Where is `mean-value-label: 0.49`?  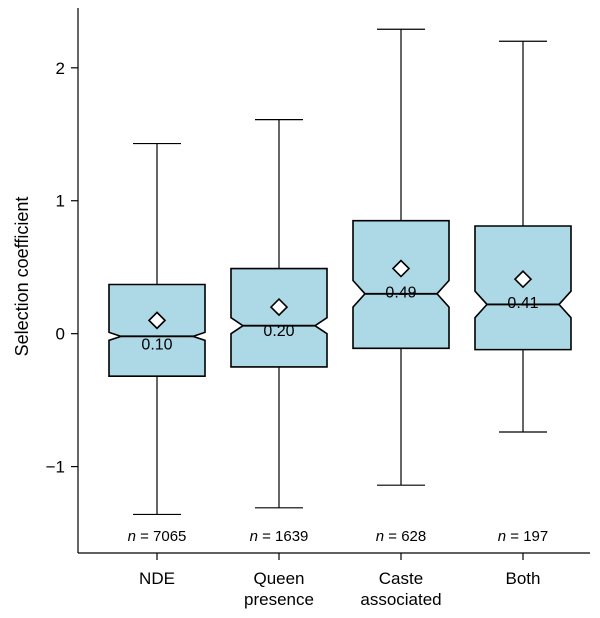
mean-value-label: 0.49 is located at coordinates (400, 293).